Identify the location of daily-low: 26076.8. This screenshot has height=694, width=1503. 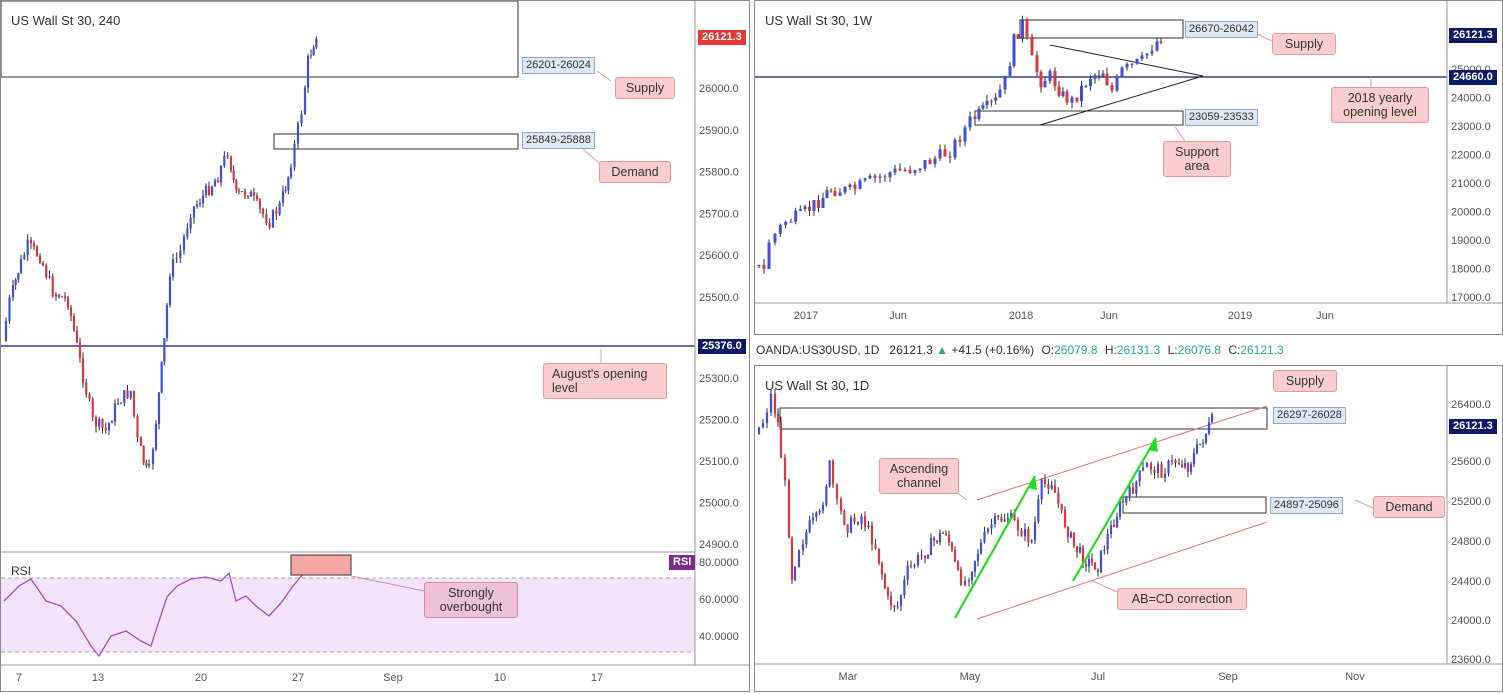
(1199, 350).